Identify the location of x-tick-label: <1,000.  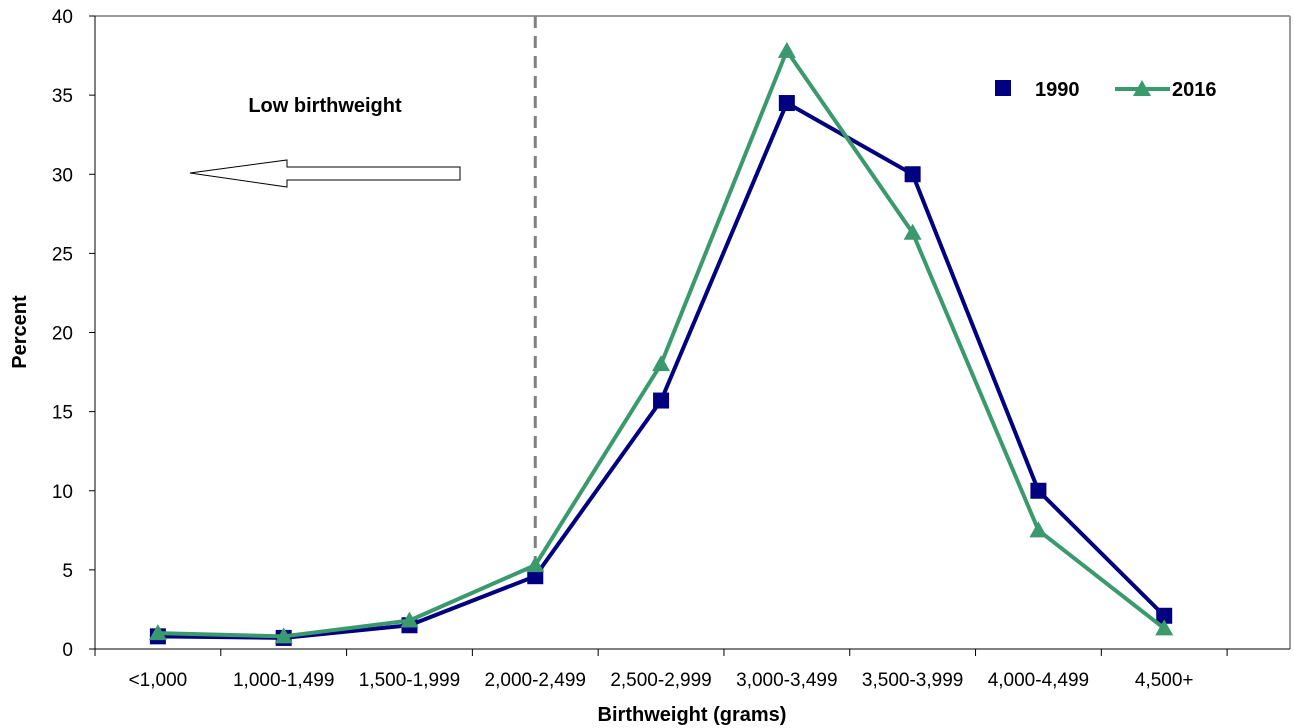
(158, 680).